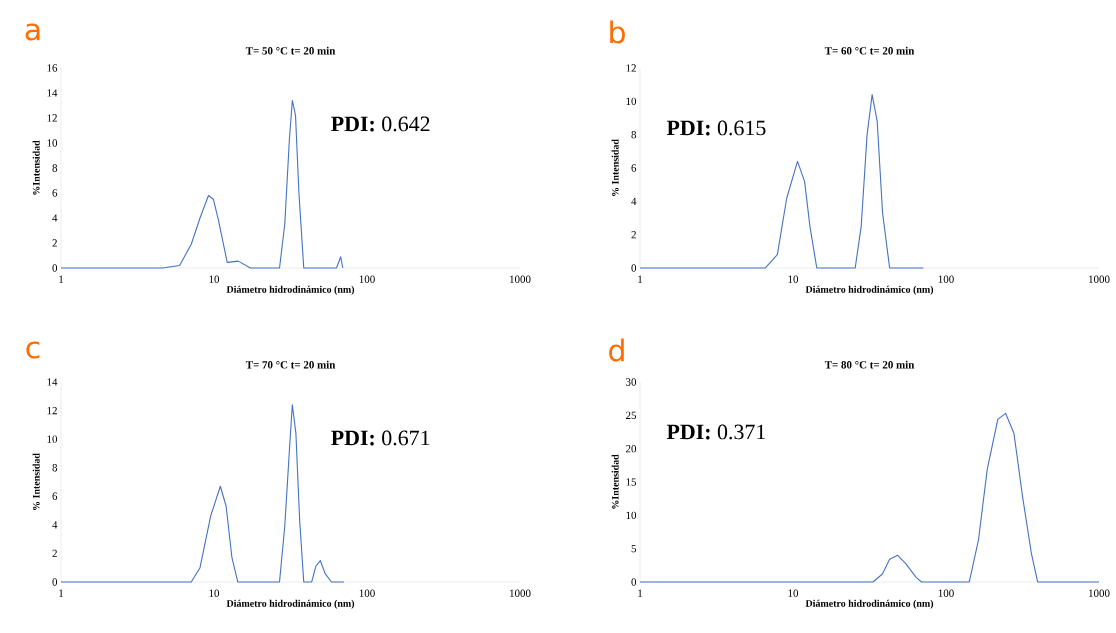 The height and width of the screenshot is (633, 1116). I want to click on text: b, so click(617, 32).